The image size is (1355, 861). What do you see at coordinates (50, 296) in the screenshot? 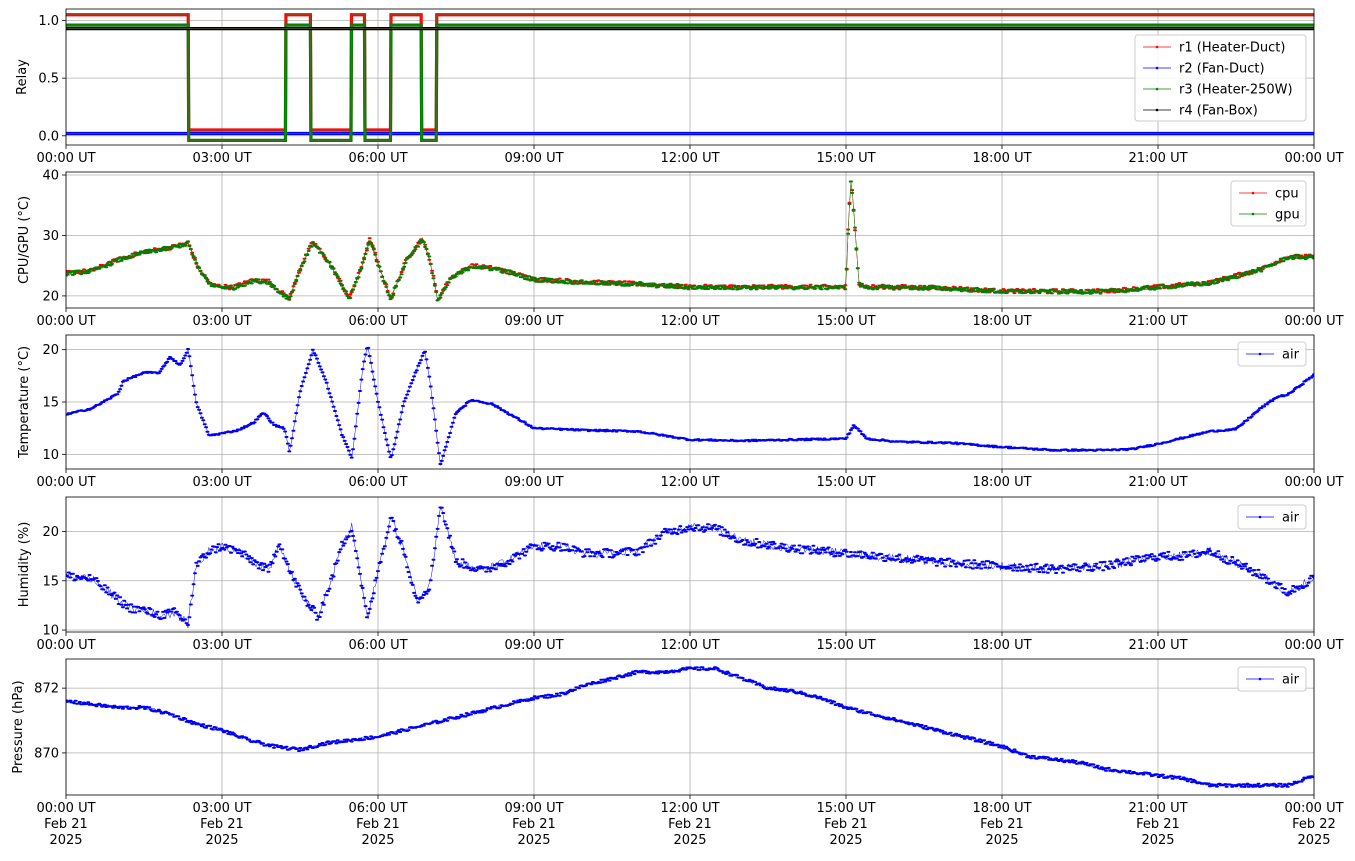
I see `y-tick-label: 20` at bounding box center [50, 296].